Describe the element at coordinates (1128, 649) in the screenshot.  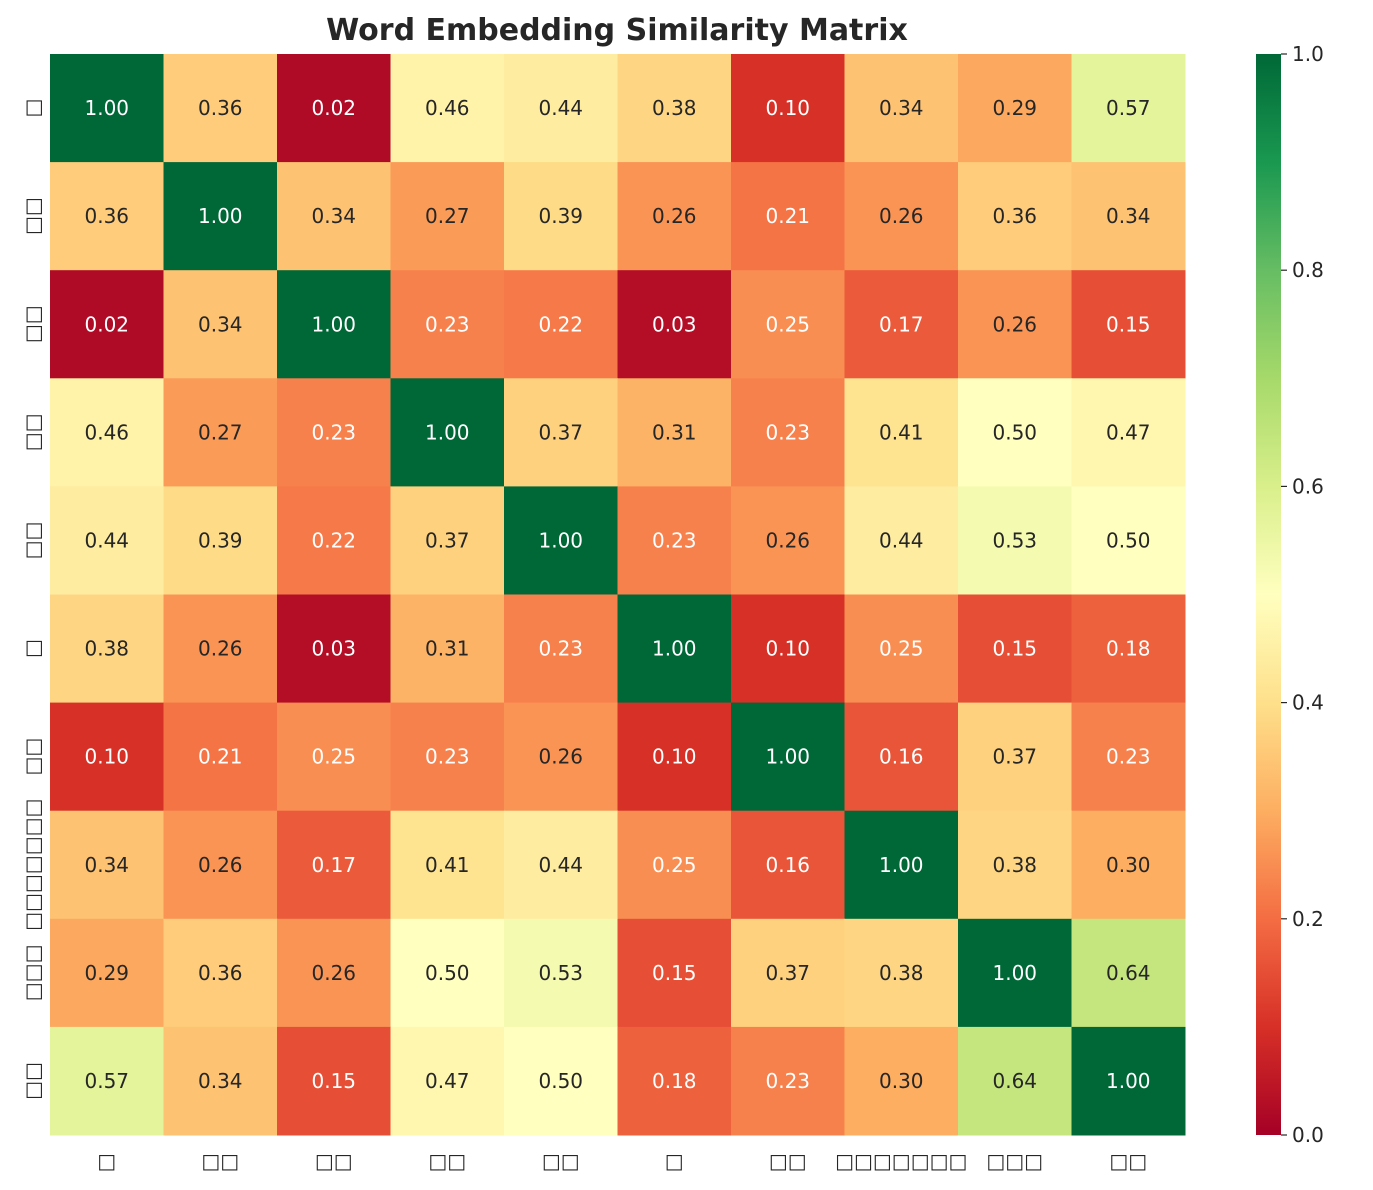
I see `cell-value-label: 0.18` at that location.